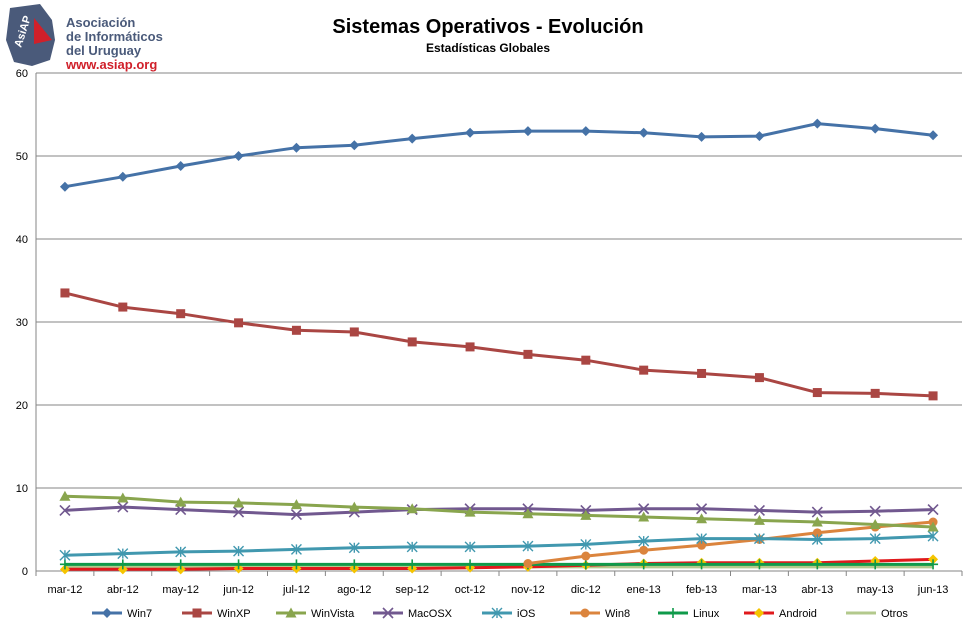 This screenshot has width=977, height=638. What do you see at coordinates (817, 590) in the screenshot?
I see `x-tick-label: abr-13` at bounding box center [817, 590].